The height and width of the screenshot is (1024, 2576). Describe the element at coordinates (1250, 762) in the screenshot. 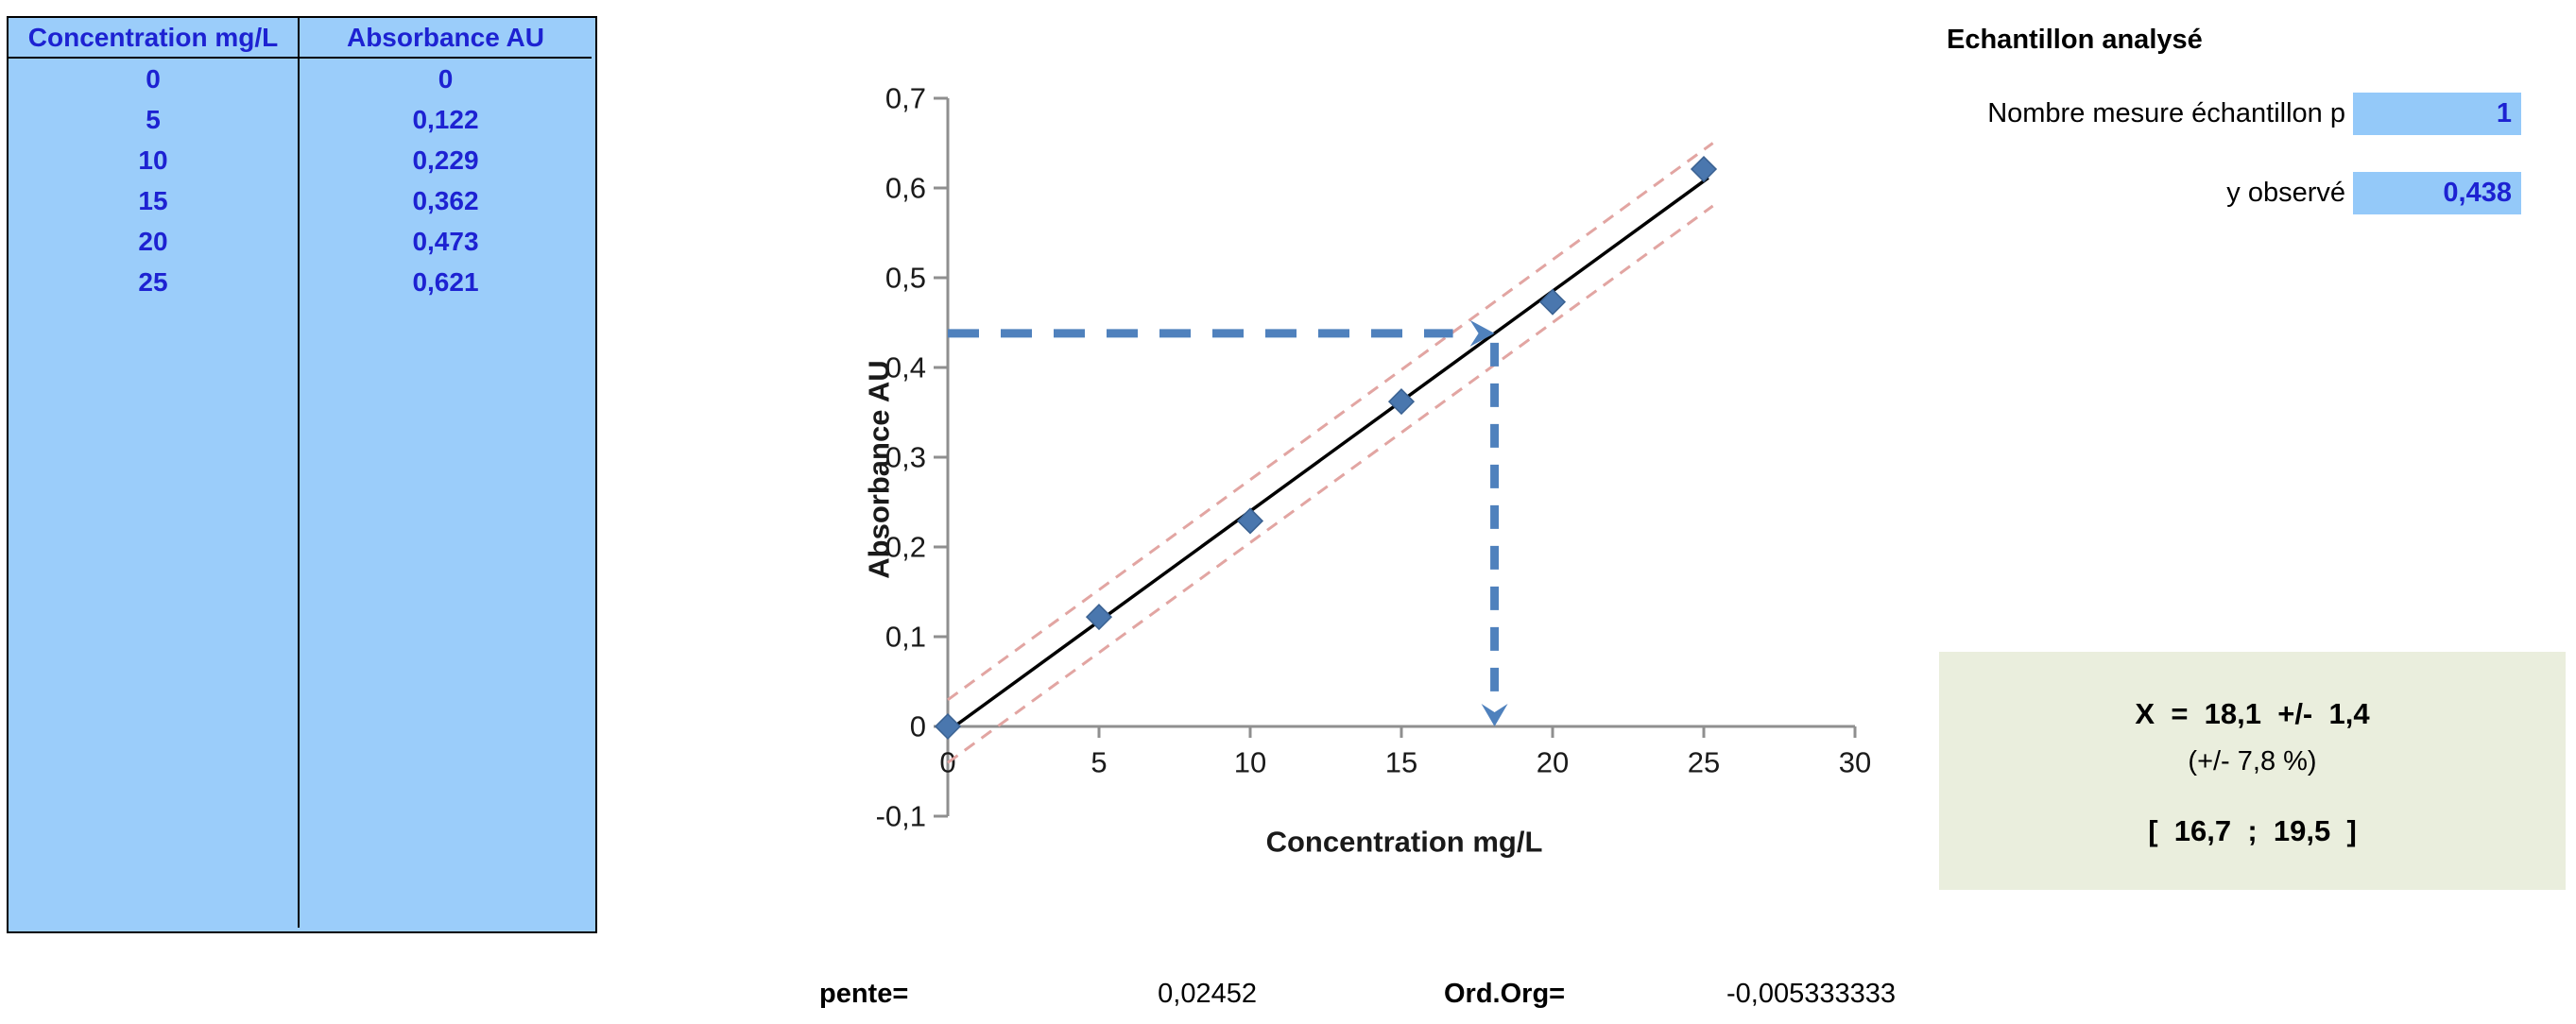

I see `svg-text: 10` at that location.